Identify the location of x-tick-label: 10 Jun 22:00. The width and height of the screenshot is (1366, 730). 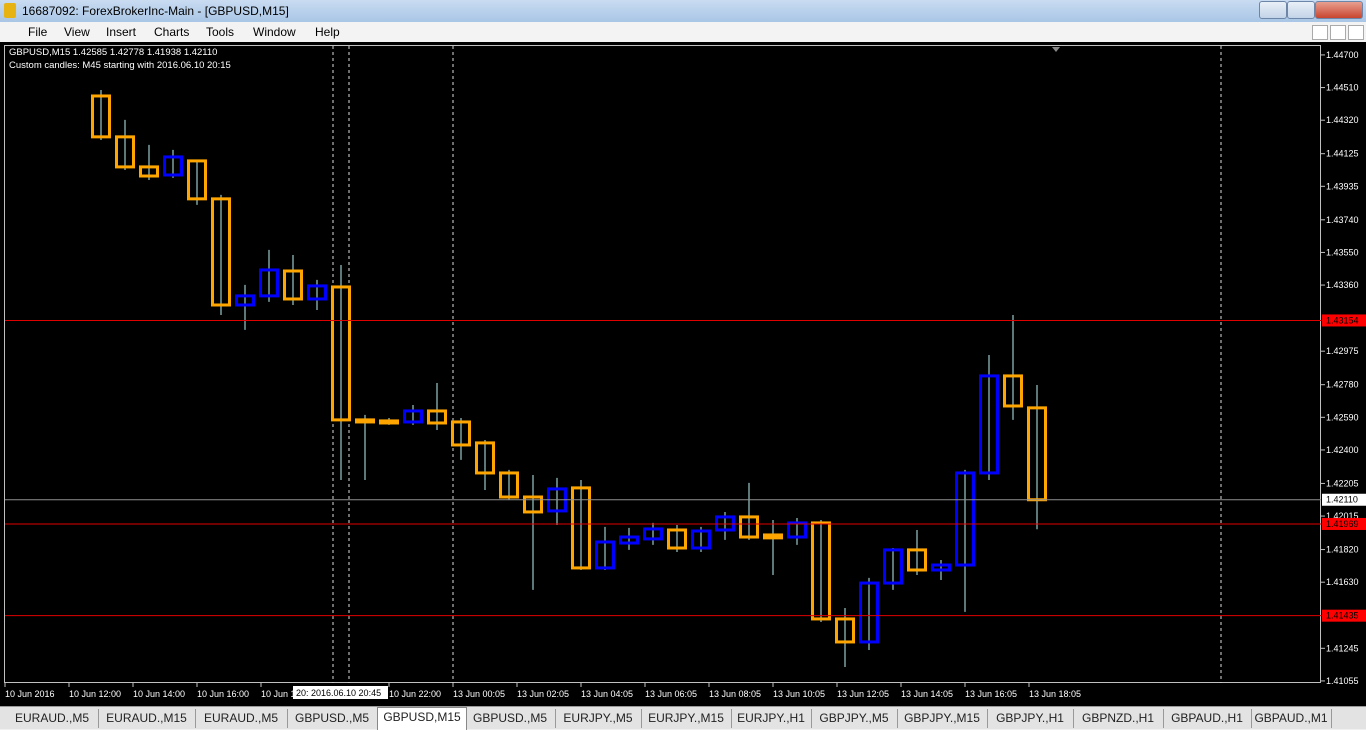
(415, 694).